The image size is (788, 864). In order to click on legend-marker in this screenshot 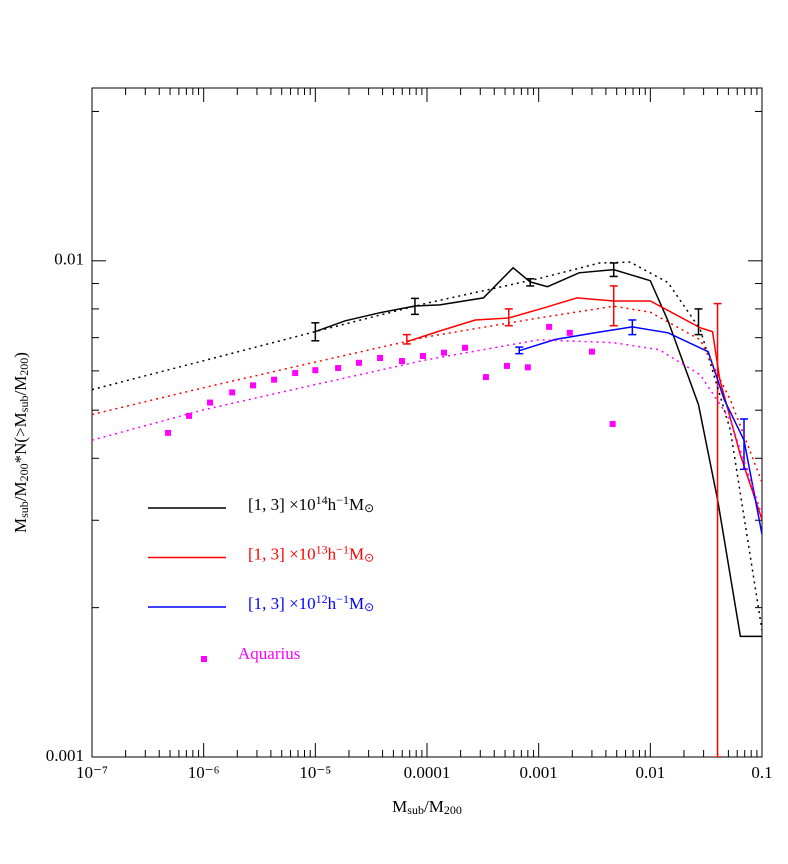, I will do `click(204, 659)`.